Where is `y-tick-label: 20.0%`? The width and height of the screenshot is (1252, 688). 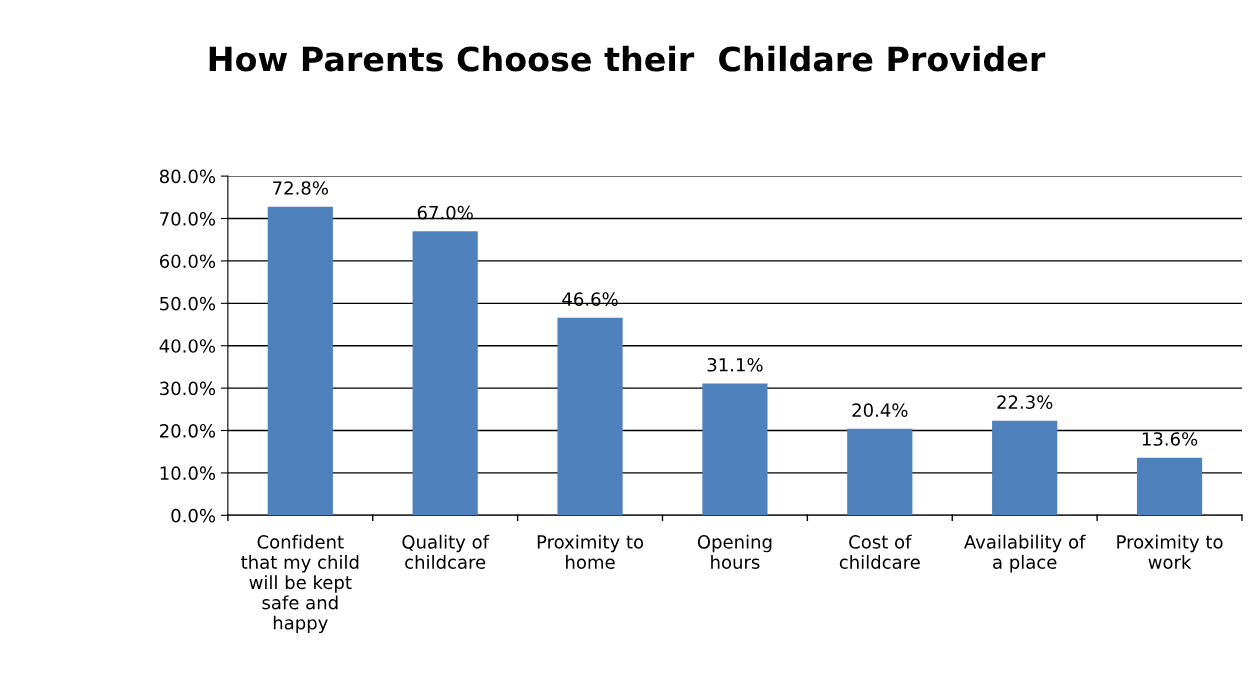 y-tick-label: 20.0% is located at coordinates (188, 430).